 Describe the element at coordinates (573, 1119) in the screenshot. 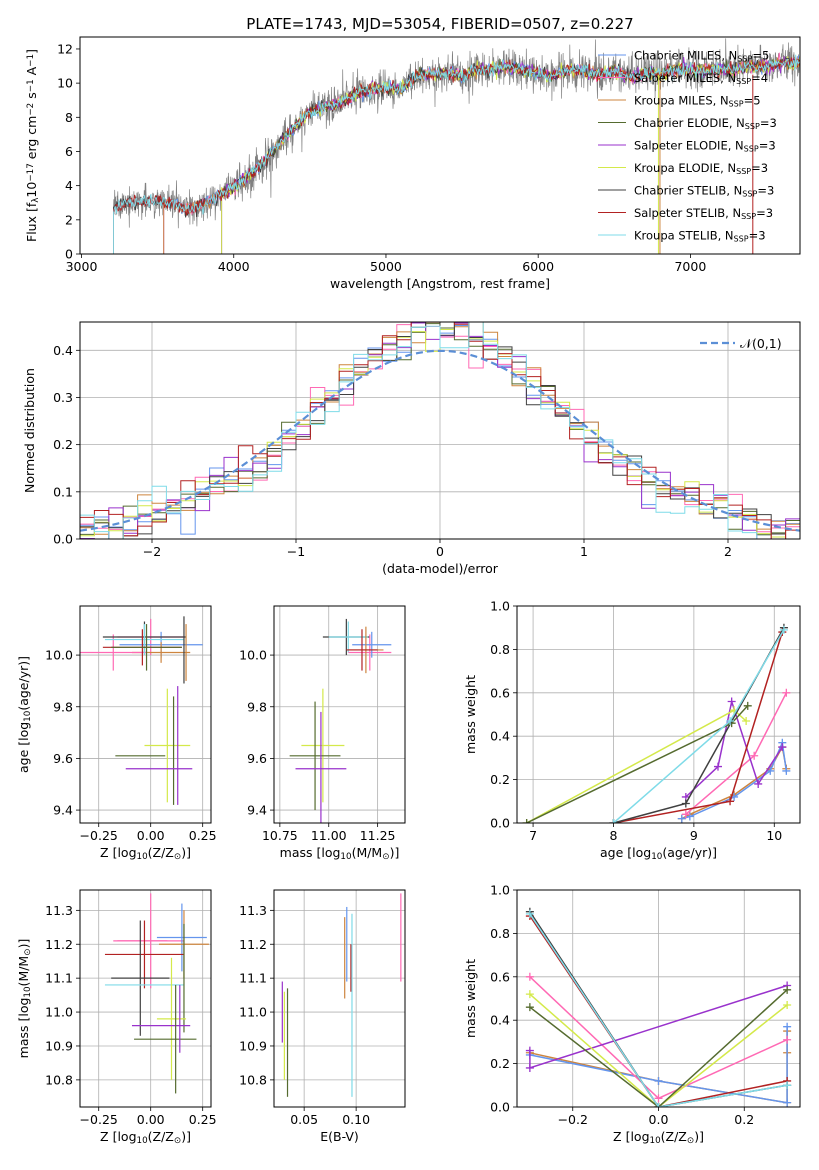

I see `x-tick-label: −0.2` at that location.